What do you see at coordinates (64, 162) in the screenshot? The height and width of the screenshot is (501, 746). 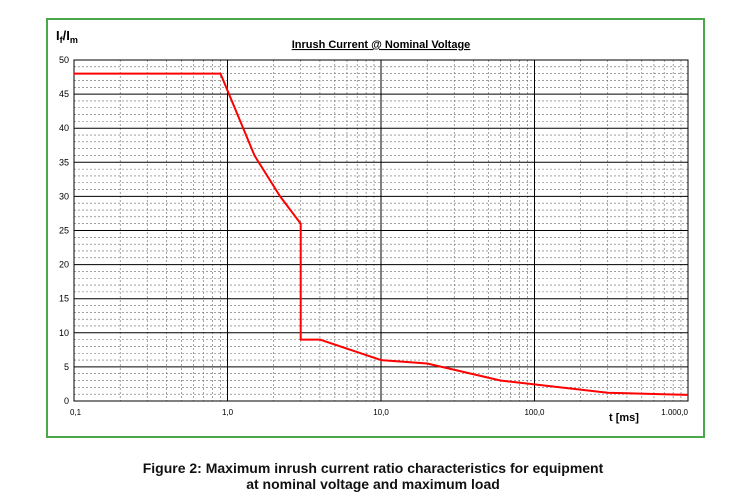 I see `y-tick-label: 35` at bounding box center [64, 162].